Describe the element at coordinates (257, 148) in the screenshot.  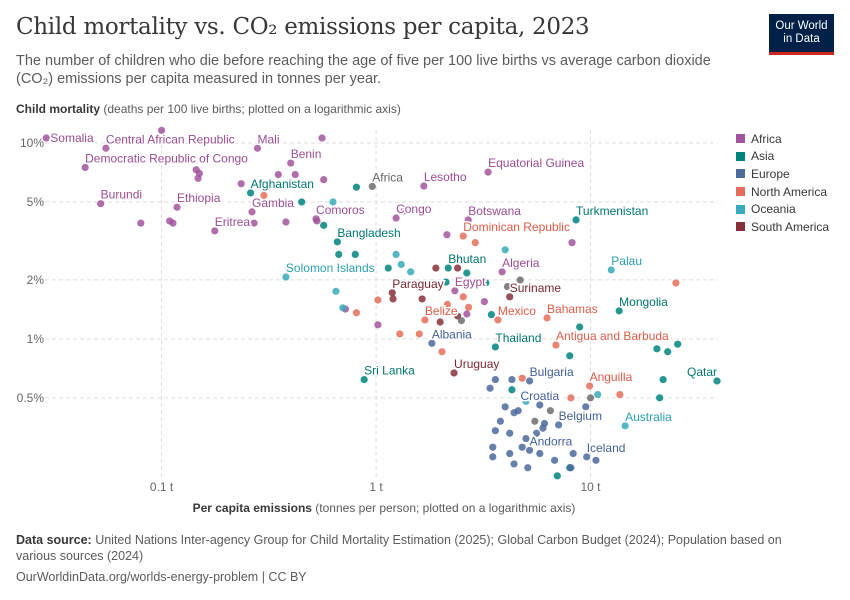
I see `data-point-mali` at that location.